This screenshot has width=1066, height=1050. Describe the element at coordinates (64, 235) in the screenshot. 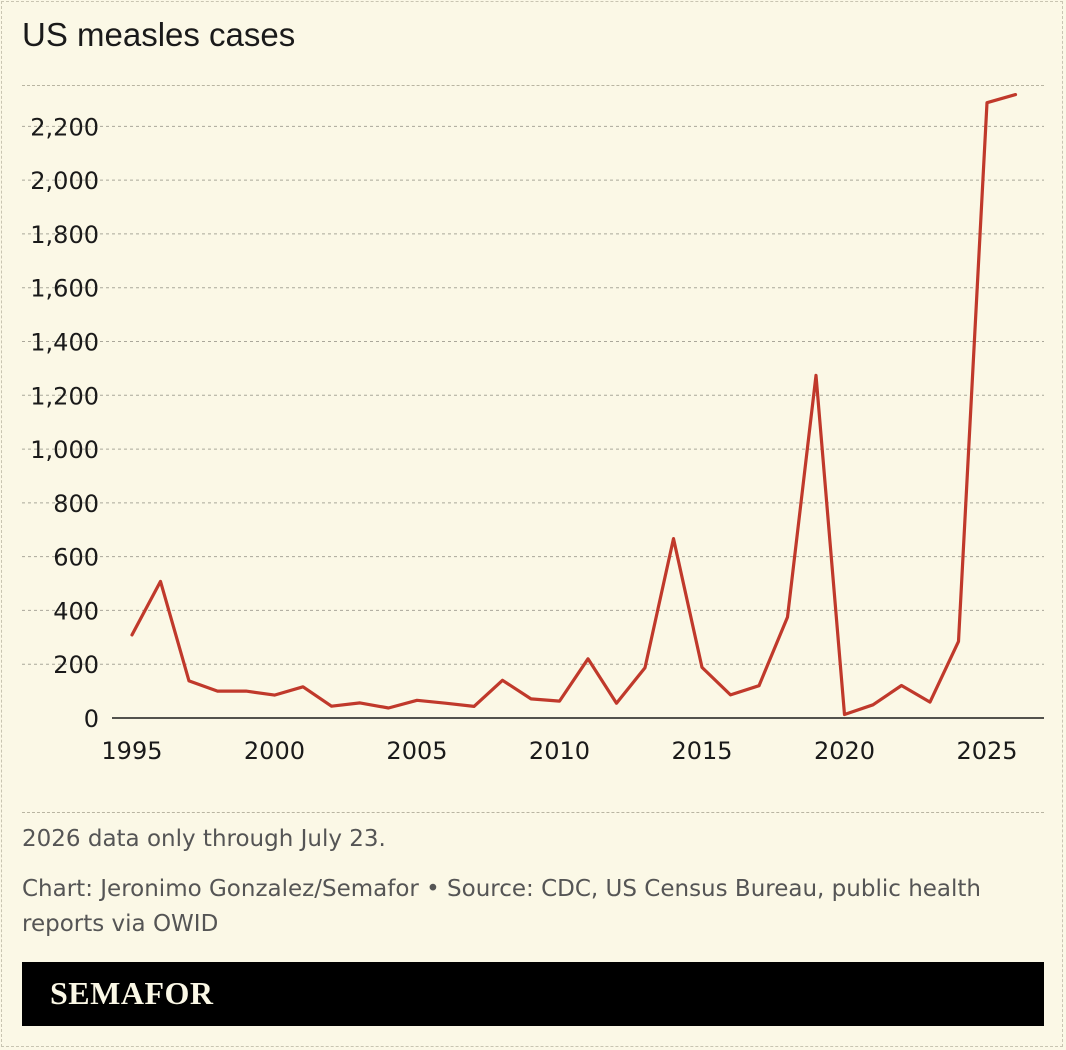

I see `y-tick-label: 1,800` at that location.